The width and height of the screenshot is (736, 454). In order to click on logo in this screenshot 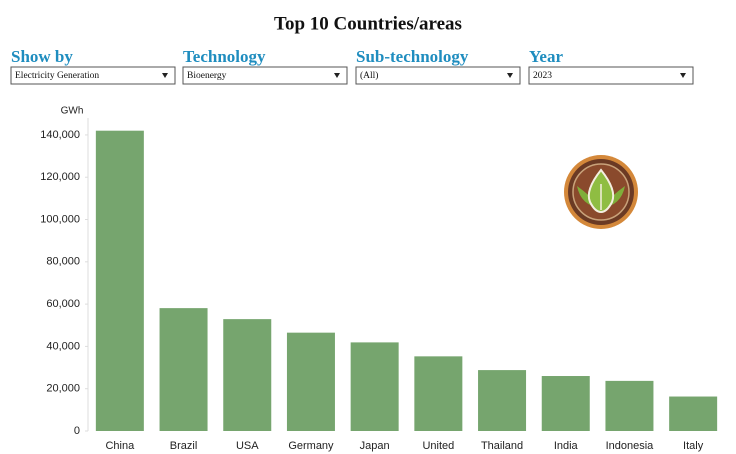, I will do `click(601, 192)`.